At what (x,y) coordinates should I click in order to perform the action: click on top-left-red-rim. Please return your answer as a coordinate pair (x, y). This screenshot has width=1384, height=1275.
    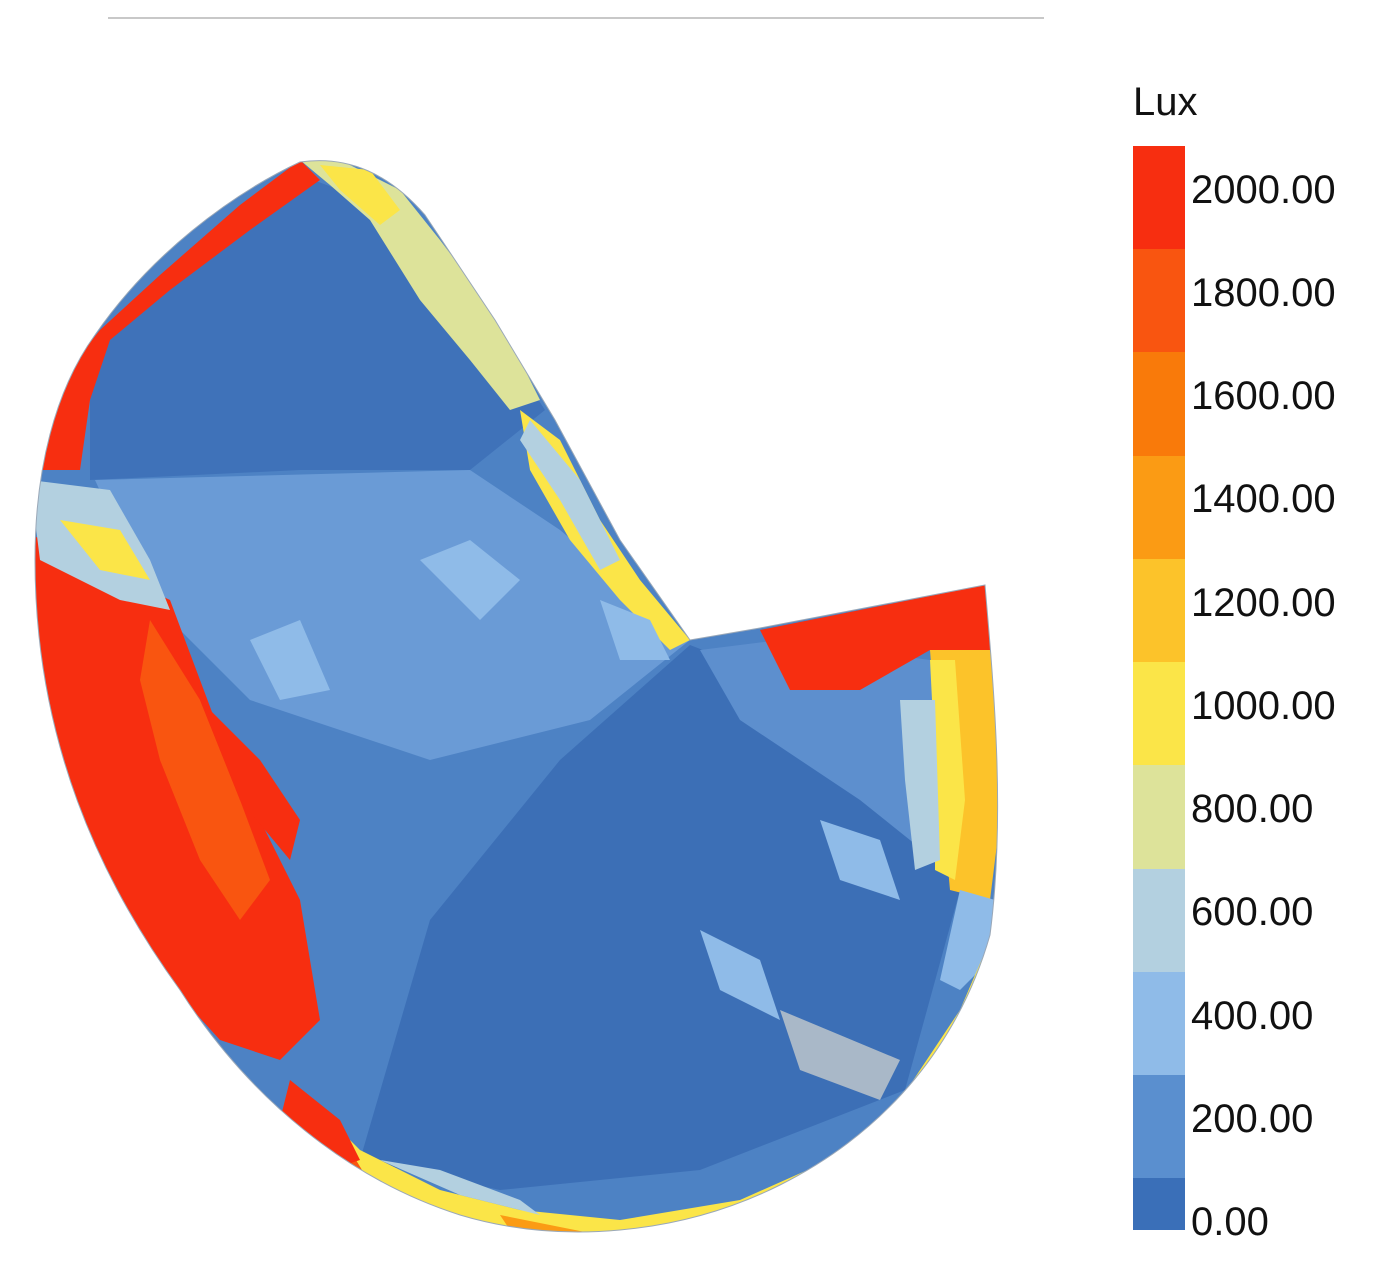
    Looking at the image, I should click on (180, 315).